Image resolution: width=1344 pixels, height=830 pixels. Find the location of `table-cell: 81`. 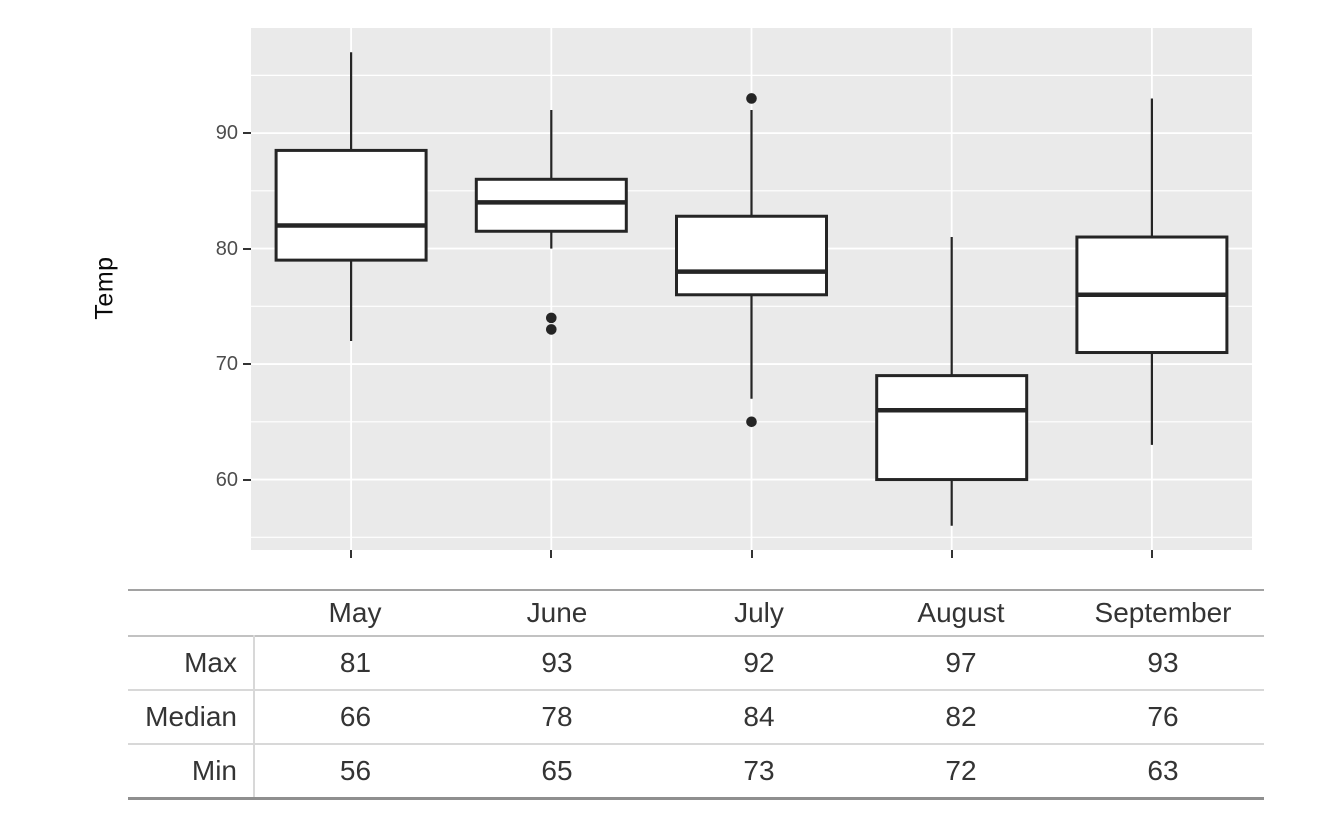

table-cell: 81 is located at coordinates (355, 662).